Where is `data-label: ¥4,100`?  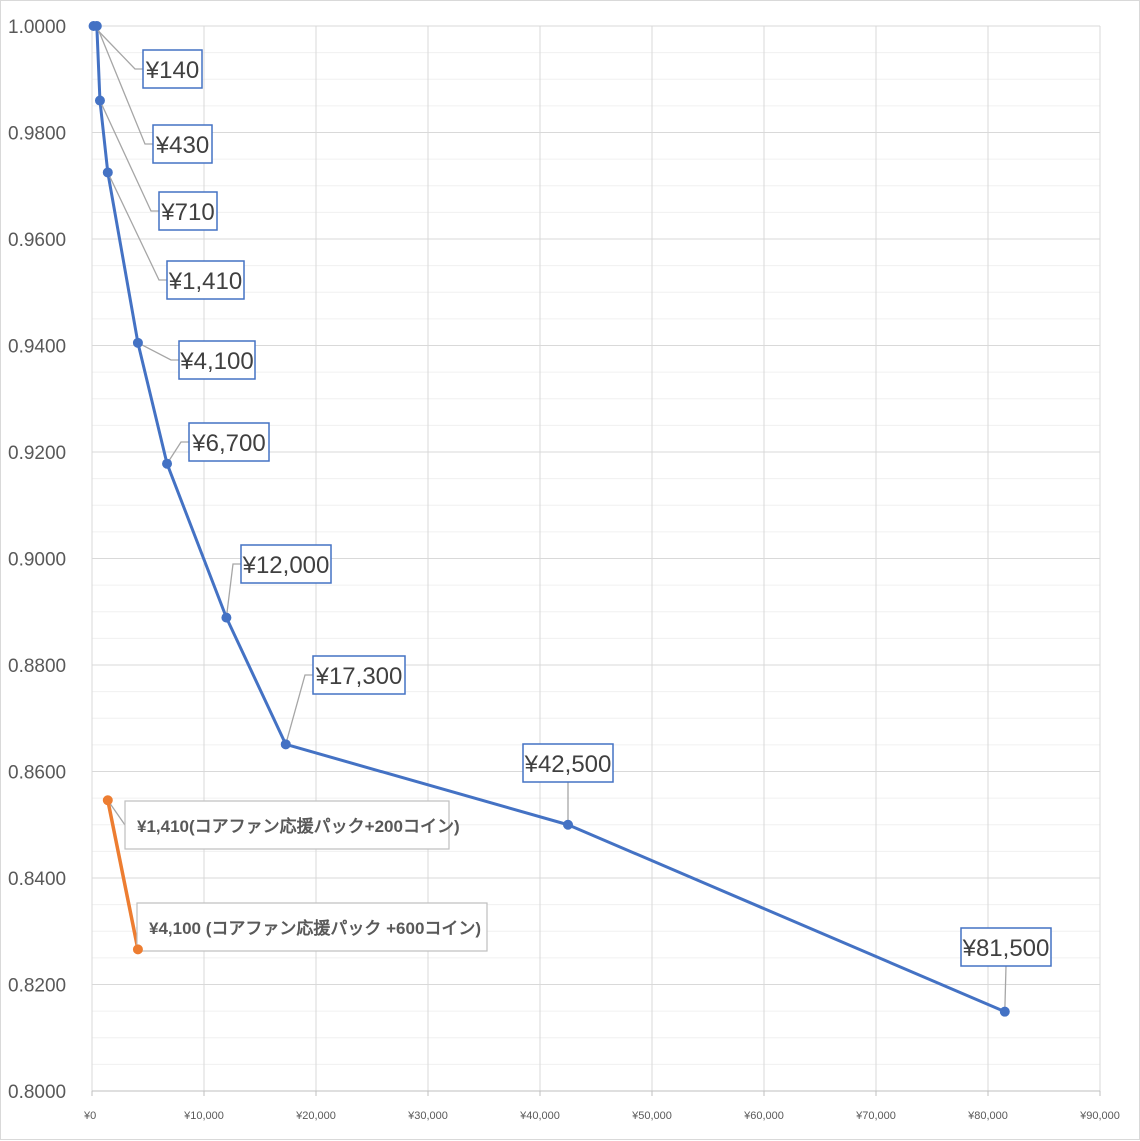 data-label: ¥4,100 is located at coordinates (216, 361).